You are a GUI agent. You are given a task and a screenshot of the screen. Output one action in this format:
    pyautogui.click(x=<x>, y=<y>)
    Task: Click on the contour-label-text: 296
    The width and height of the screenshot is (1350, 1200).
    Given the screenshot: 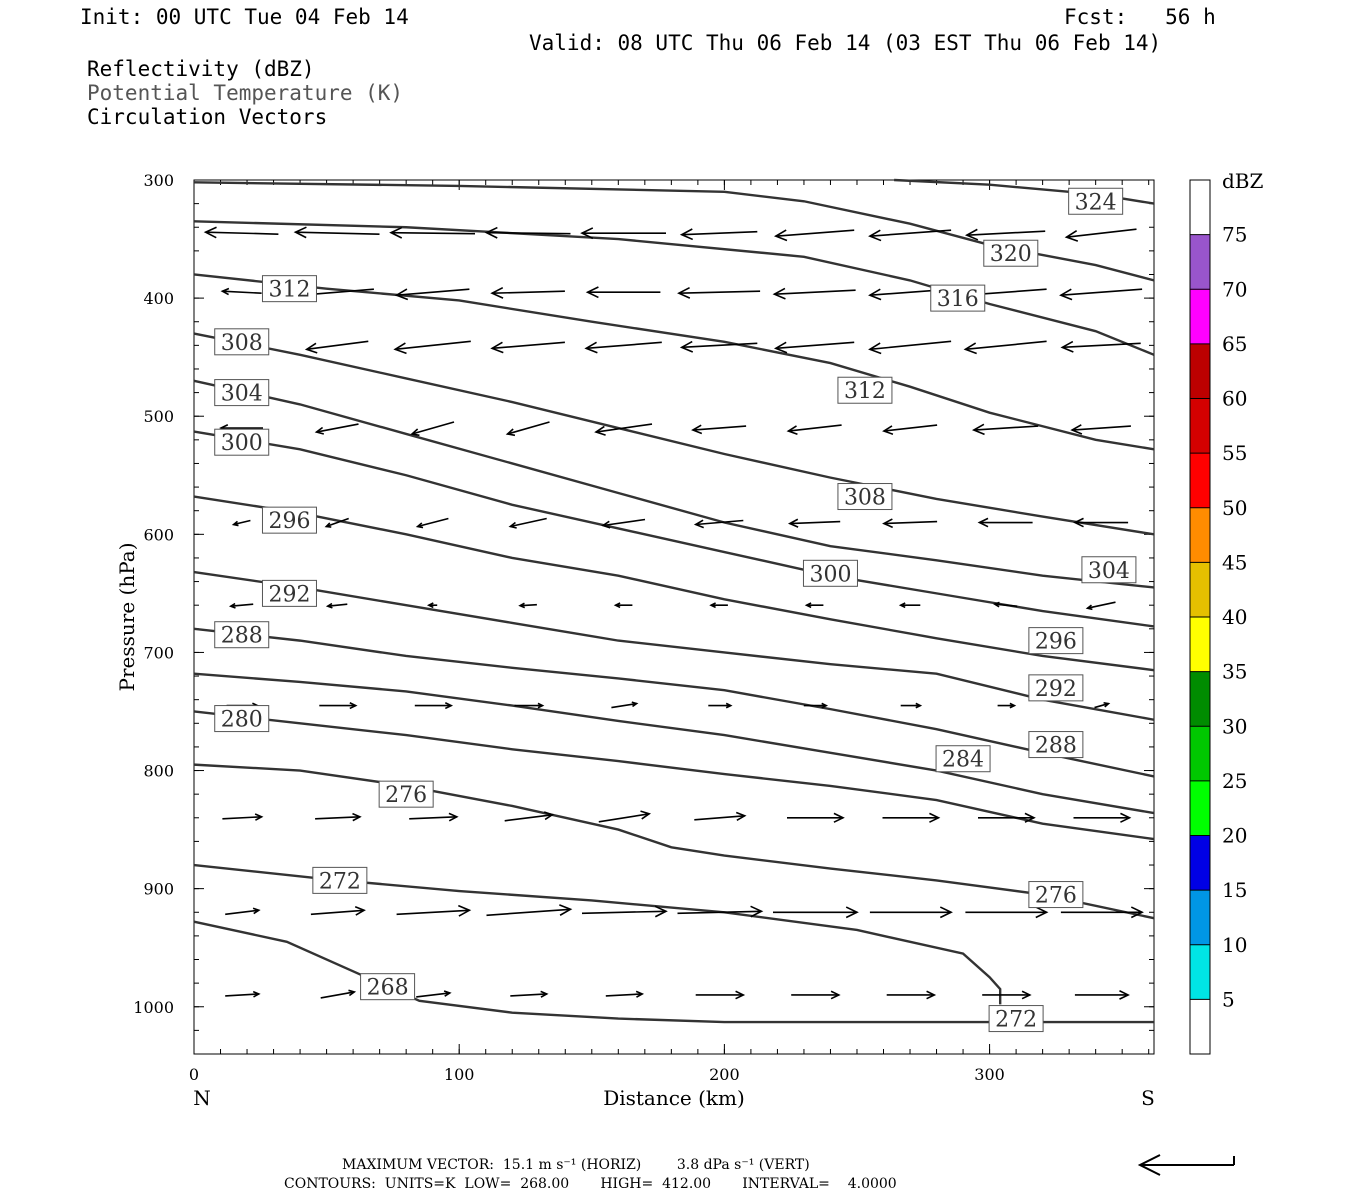 What is the action you would take?
    pyautogui.click(x=289, y=521)
    